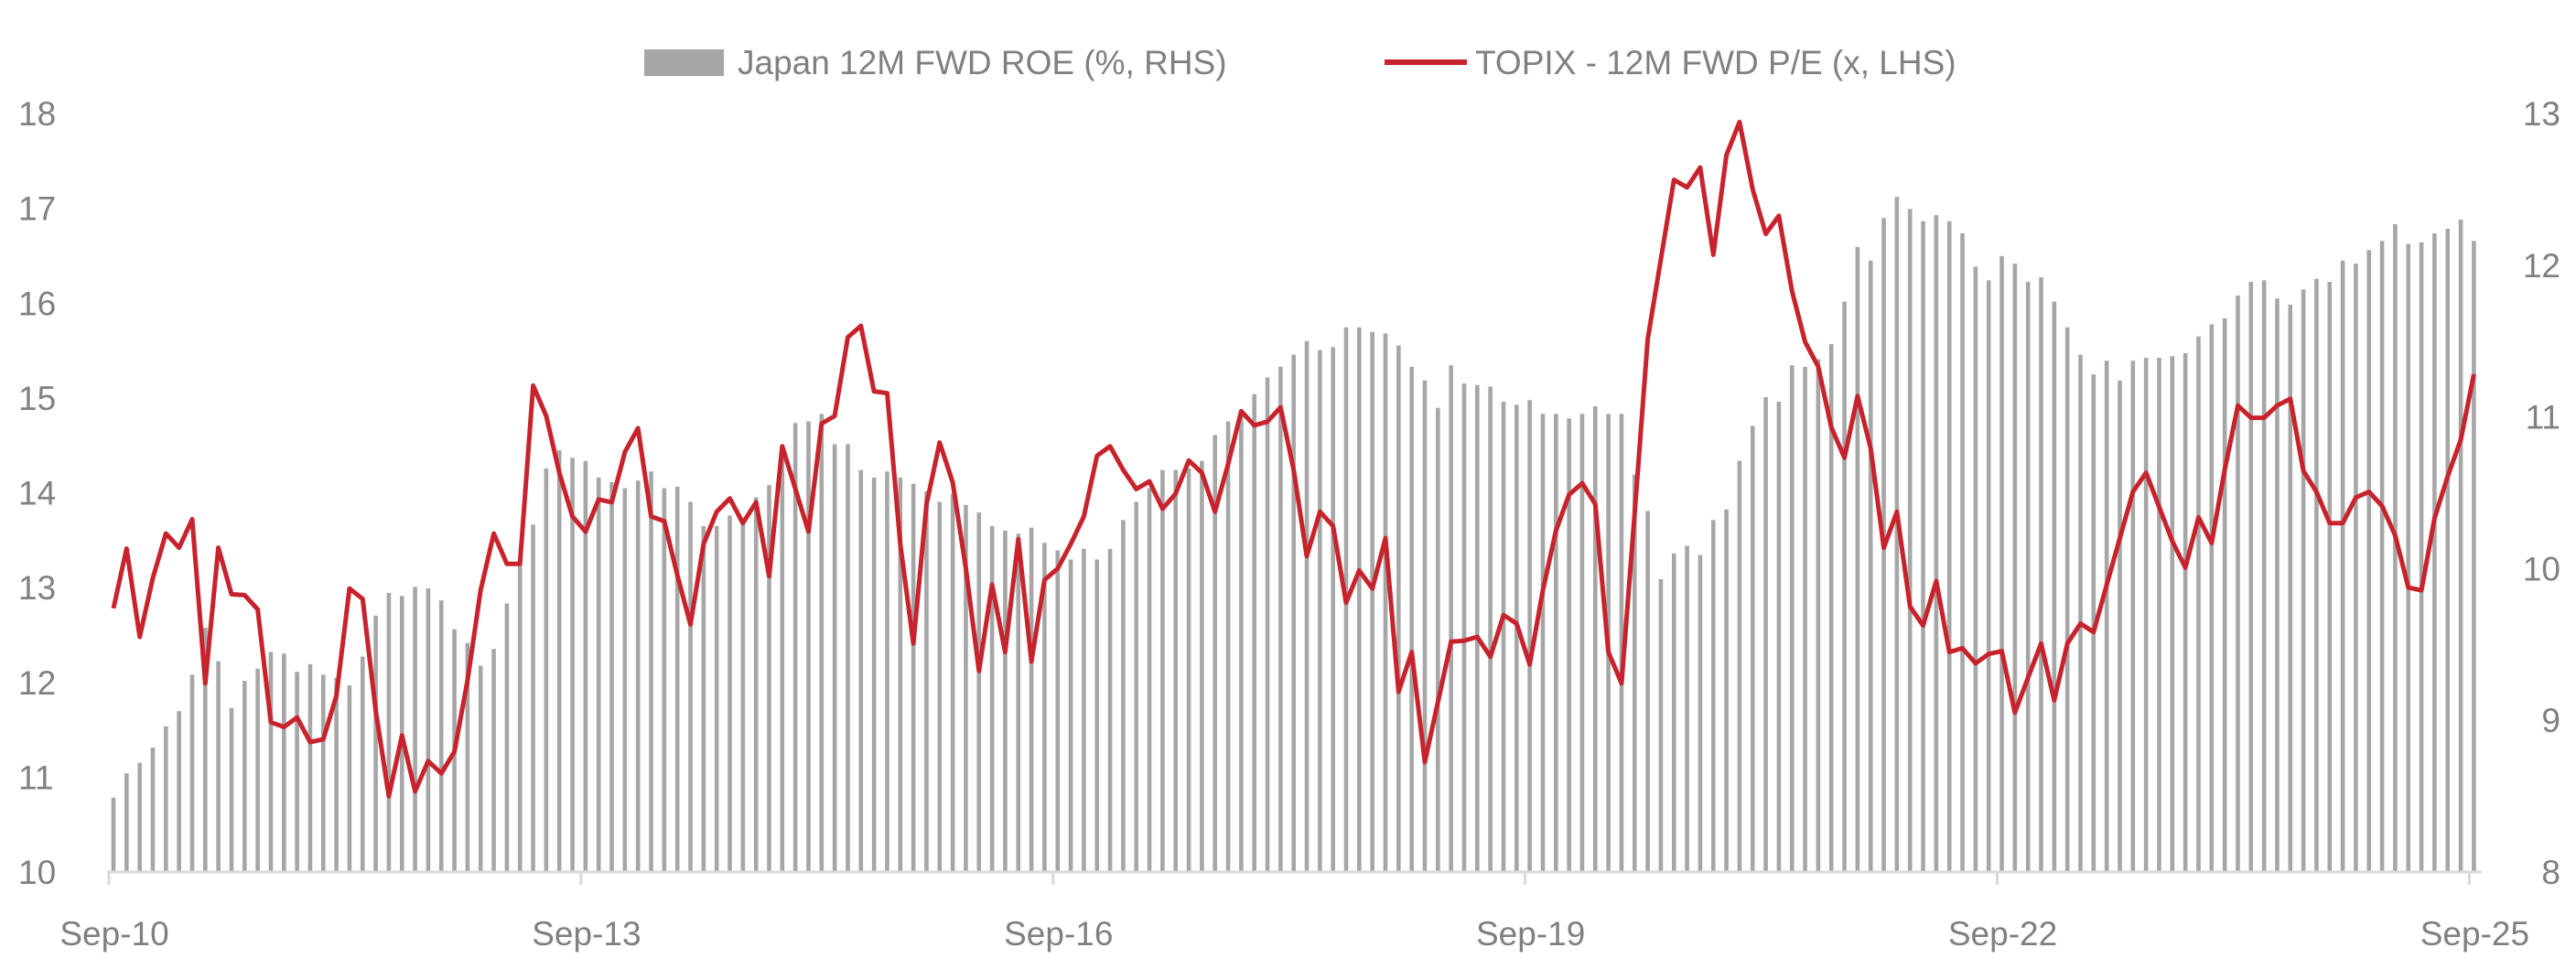 The image size is (2576, 969). What do you see at coordinates (2541, 568) in the screenshot?
I see `y-right-tick-label: 10` at bounding box center [2541, 568].